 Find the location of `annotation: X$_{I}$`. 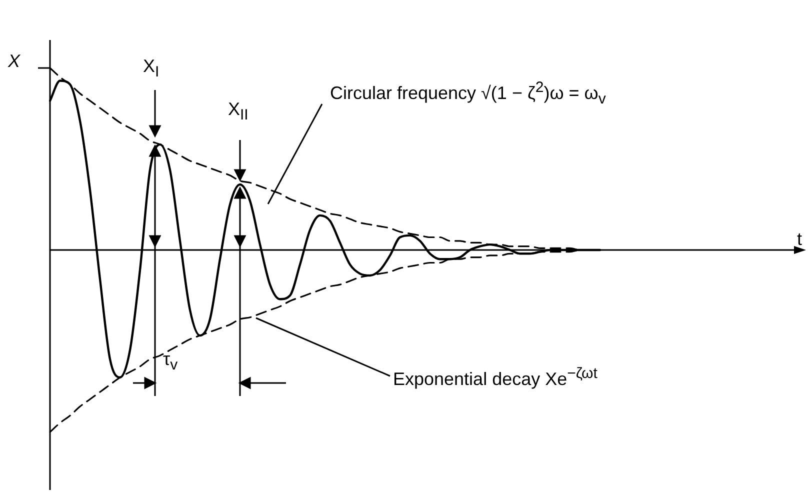

annotation: X$_{I}$ is located at coordinates (151, 68).